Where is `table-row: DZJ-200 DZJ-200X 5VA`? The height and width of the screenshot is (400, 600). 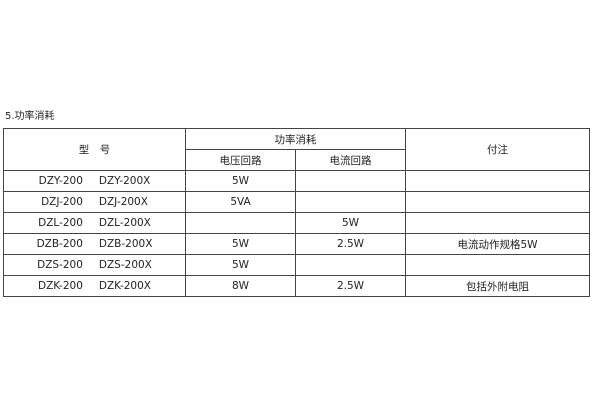 table-row: DZJ-200 DZJ-200X 5VA is located at coordinates (296, 202).